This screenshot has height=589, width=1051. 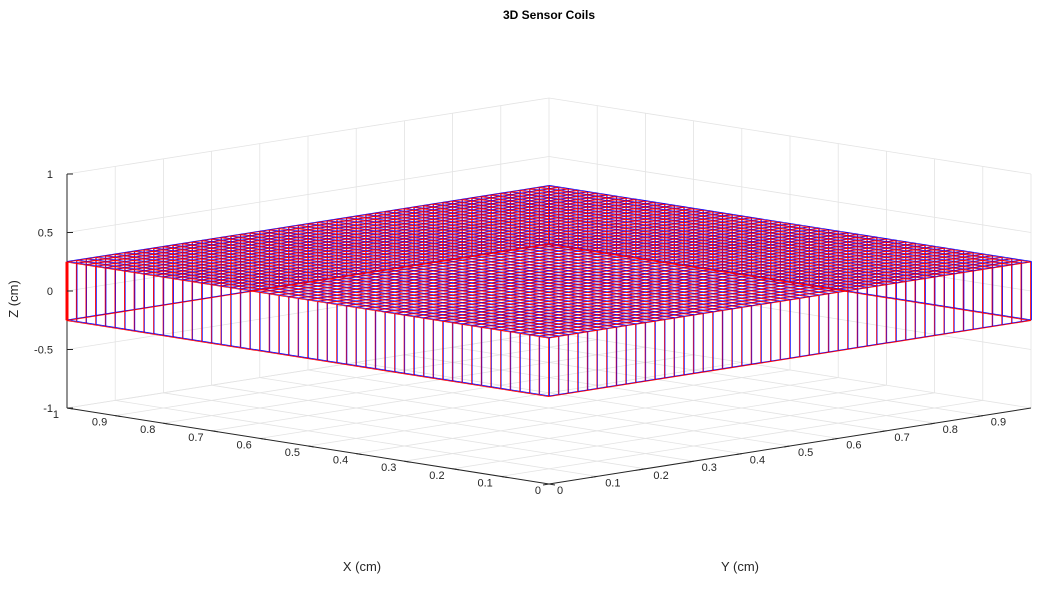 I want to click on y-tick-label: 0.6, so click(x=853, y=445).